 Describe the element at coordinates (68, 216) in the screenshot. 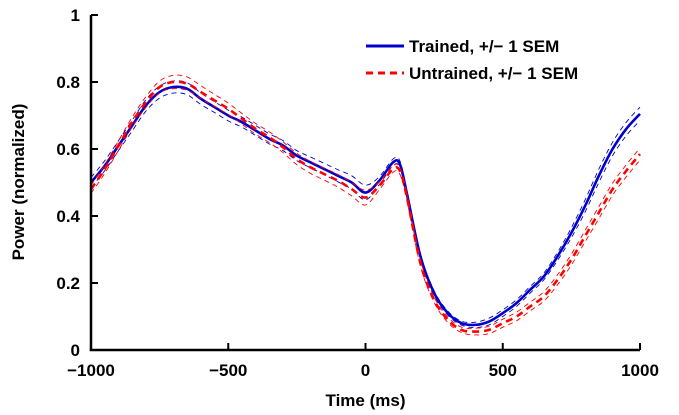

I see `y-tick-label: 0.4` at that location.